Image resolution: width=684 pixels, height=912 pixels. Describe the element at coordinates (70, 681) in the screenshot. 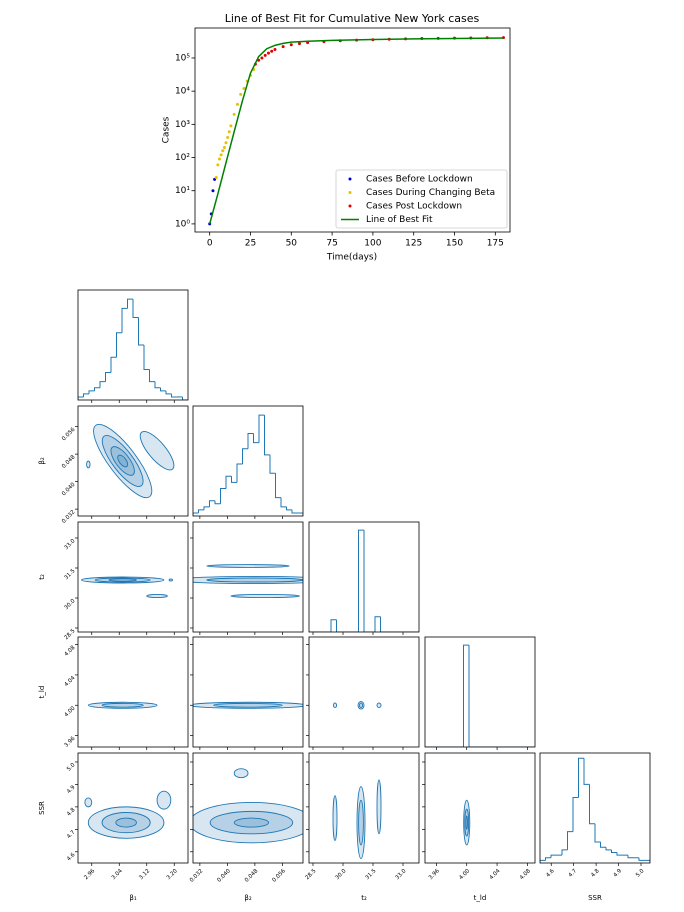

I see `y-tick-label: 4.04` at that location.